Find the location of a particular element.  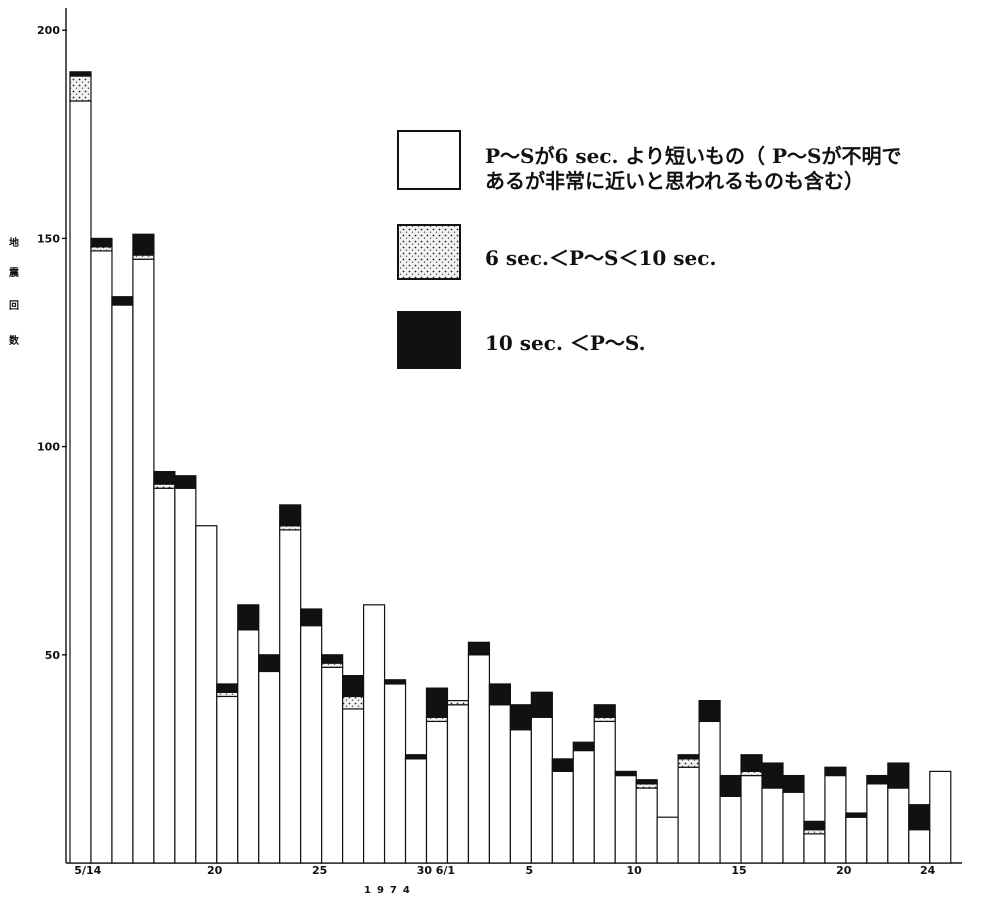

y-tick-label: 100 is located at coordinates (48, 447).